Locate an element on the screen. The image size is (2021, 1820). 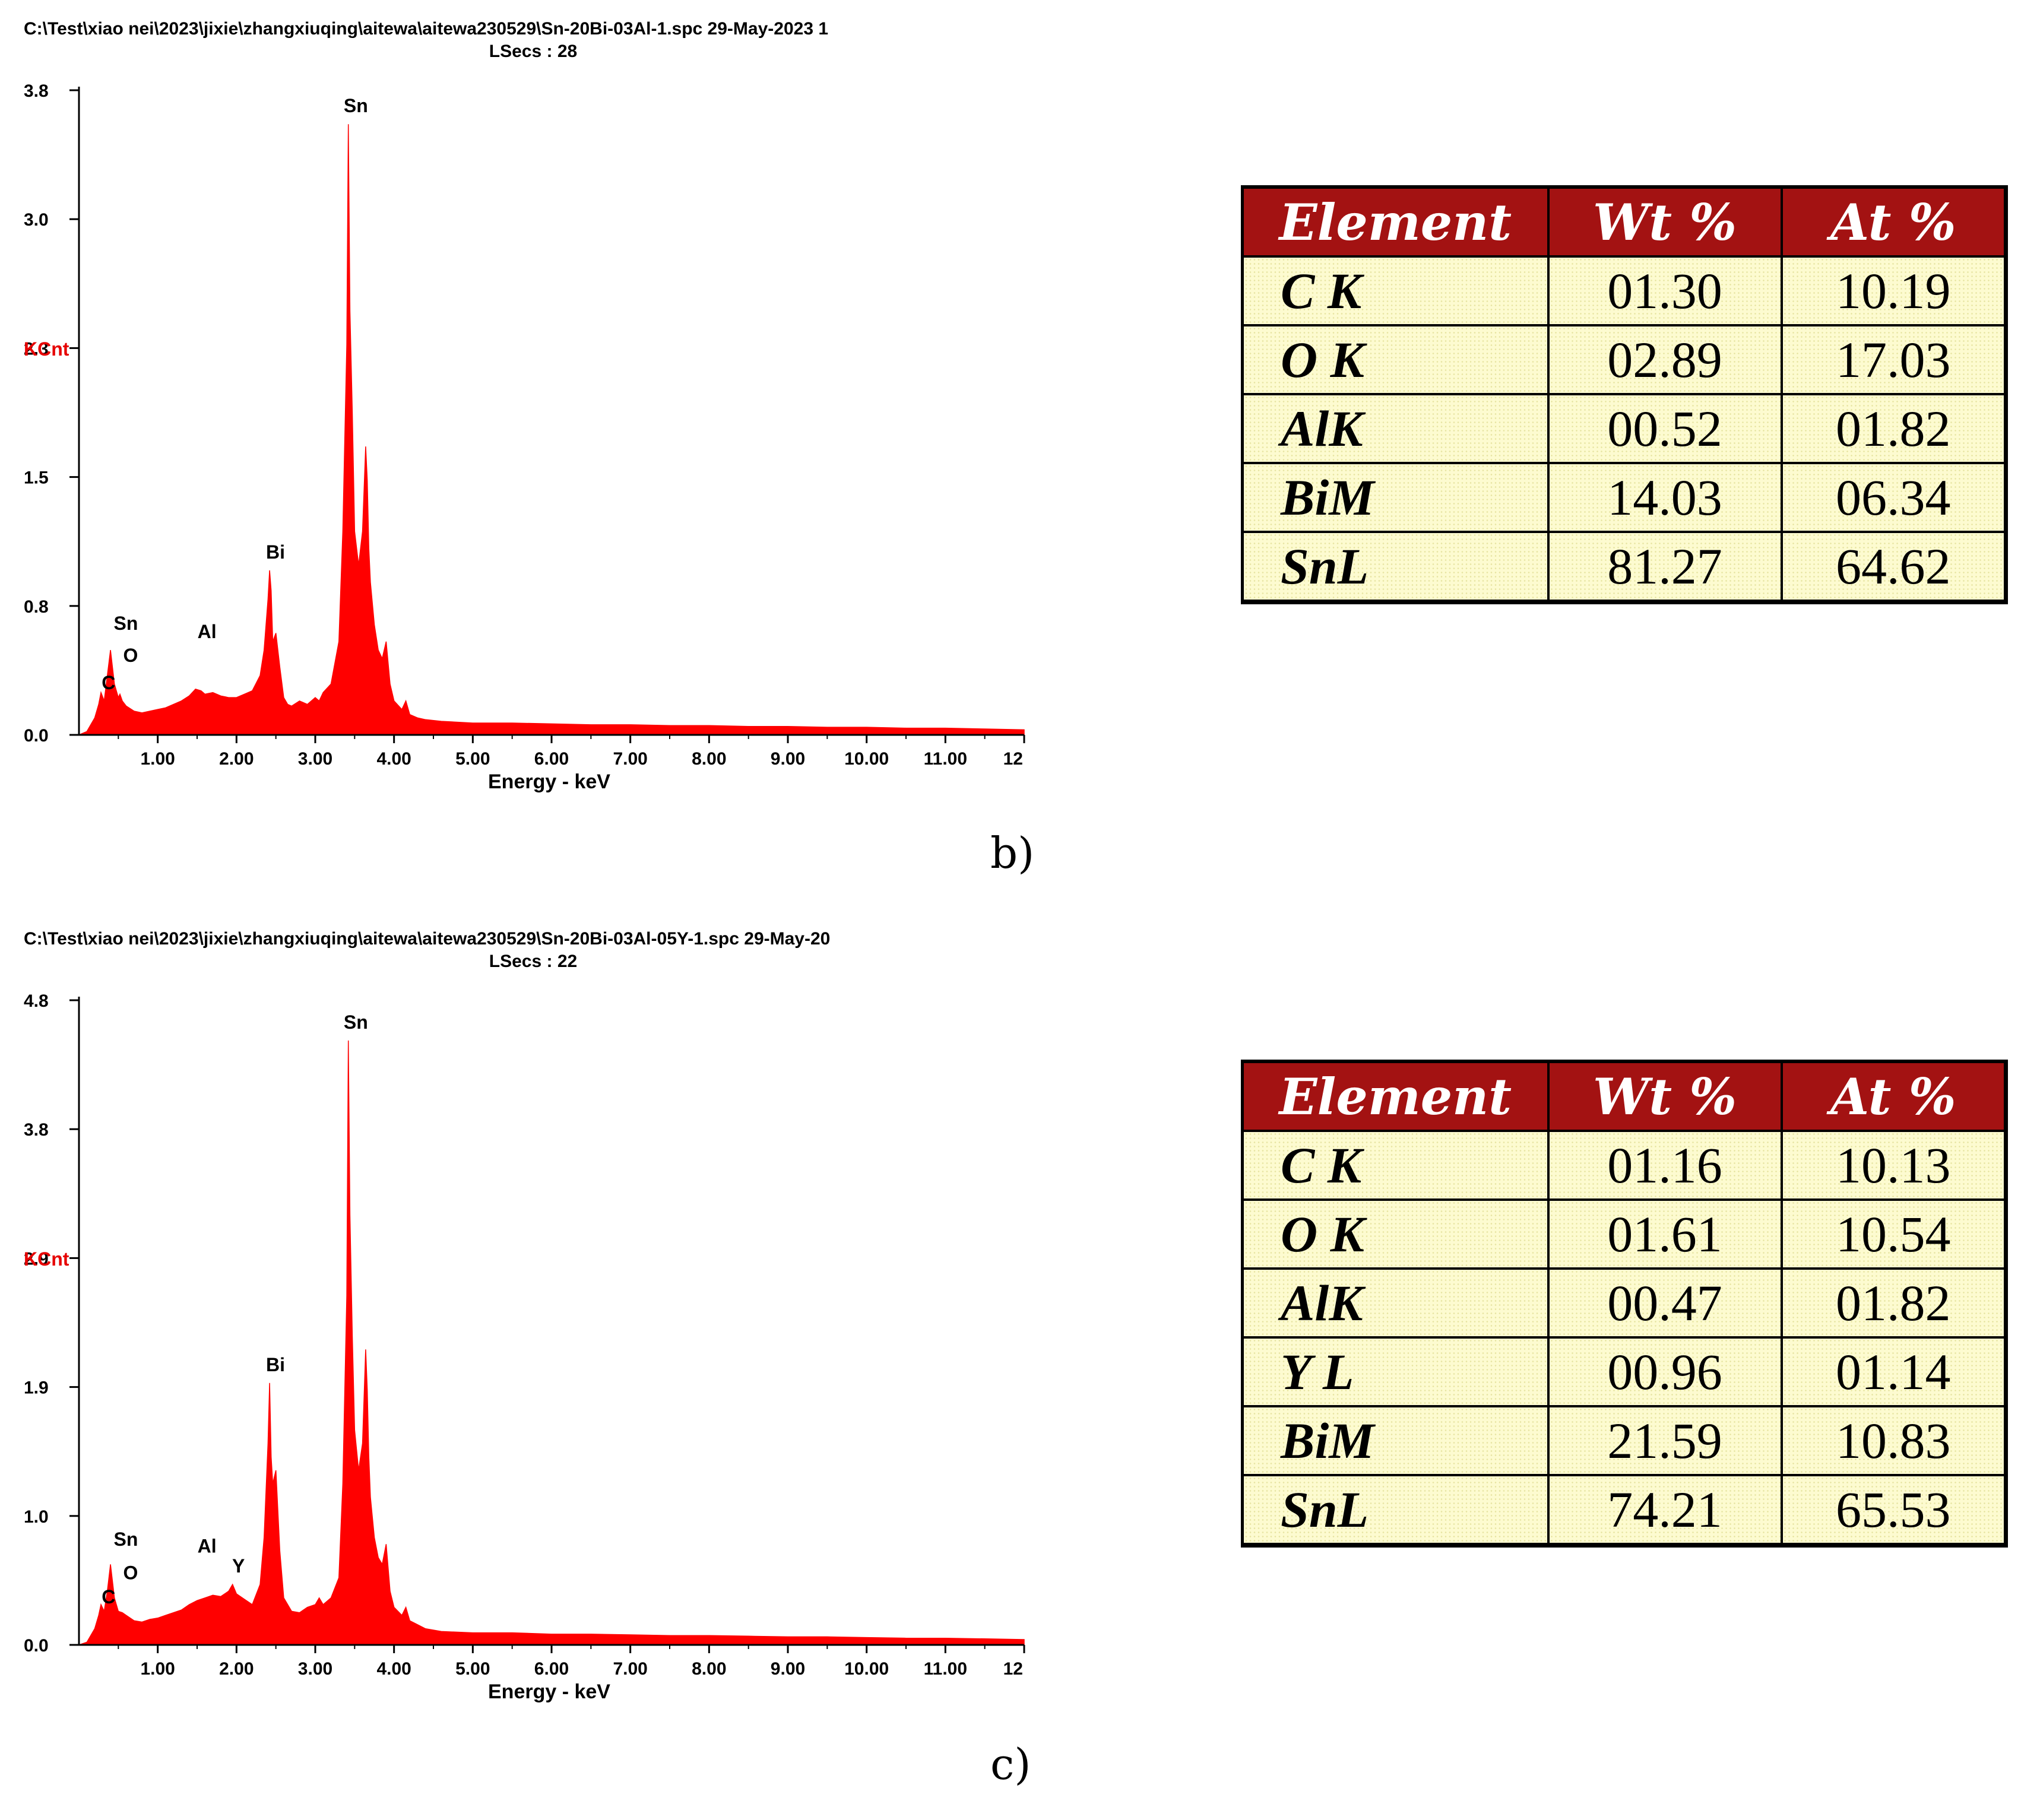
table-row: AlK 00.52 01.82 is located at coordinates (1624, 428).